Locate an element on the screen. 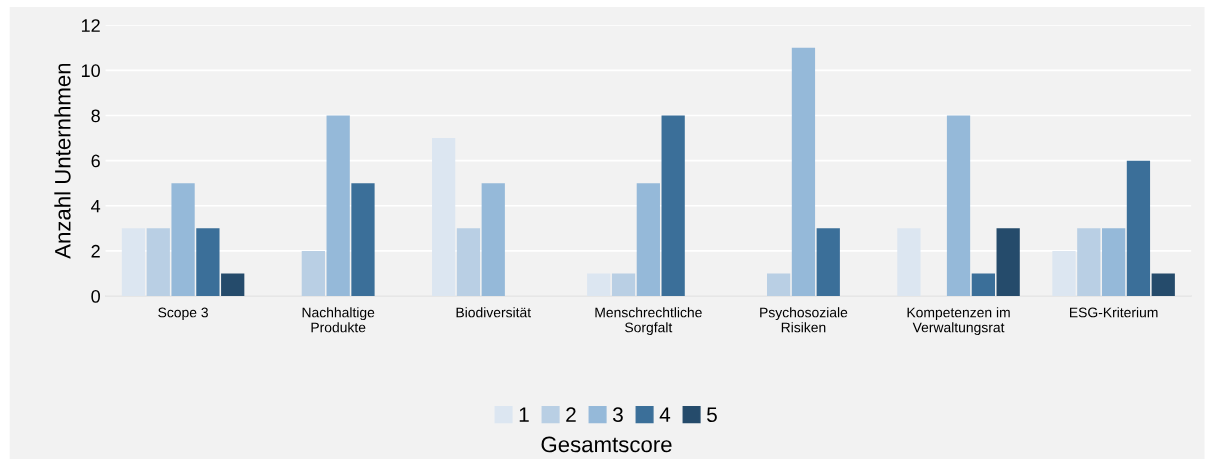 Image resolution: width=1213 pixels, height=459 pixels. y-tick-label: 8 is located at coordinates (95, 116).